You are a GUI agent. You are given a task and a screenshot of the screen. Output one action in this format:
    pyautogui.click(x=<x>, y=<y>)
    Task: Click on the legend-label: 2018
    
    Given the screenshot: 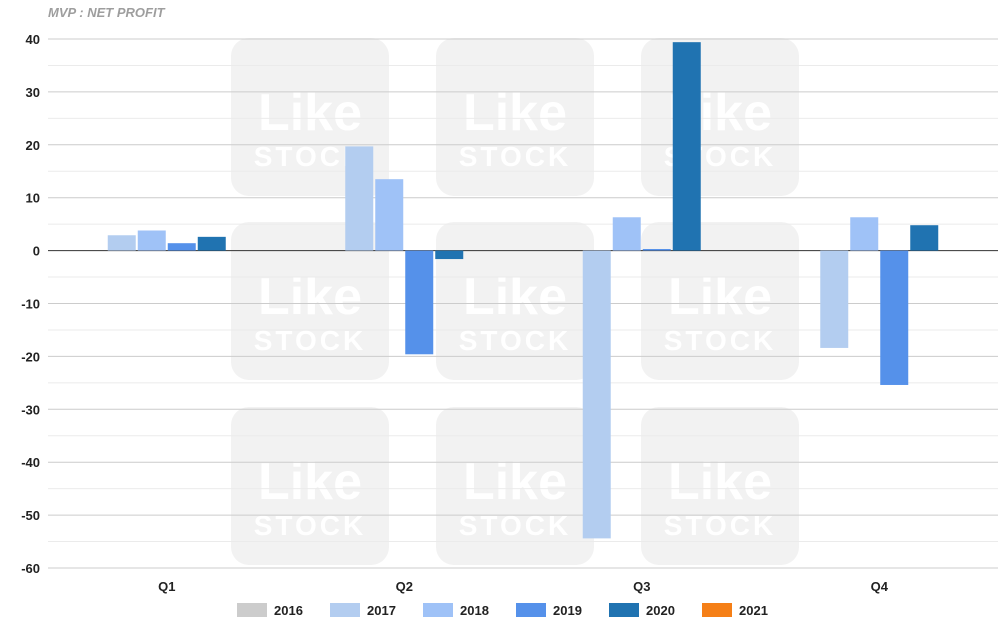 What is the action you would take?
    pyautogui.click(x=474, y=610)
    